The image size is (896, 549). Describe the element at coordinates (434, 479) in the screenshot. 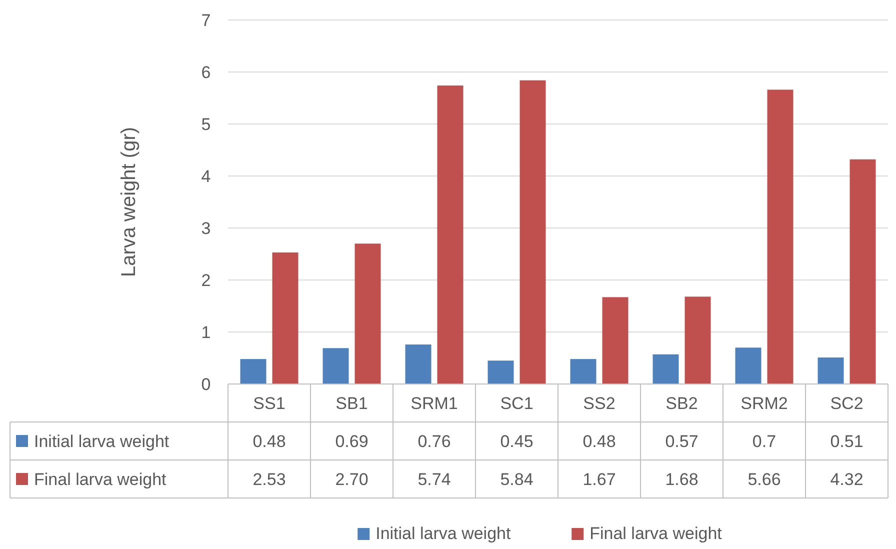

I see `data-label: 5.74` at that location.